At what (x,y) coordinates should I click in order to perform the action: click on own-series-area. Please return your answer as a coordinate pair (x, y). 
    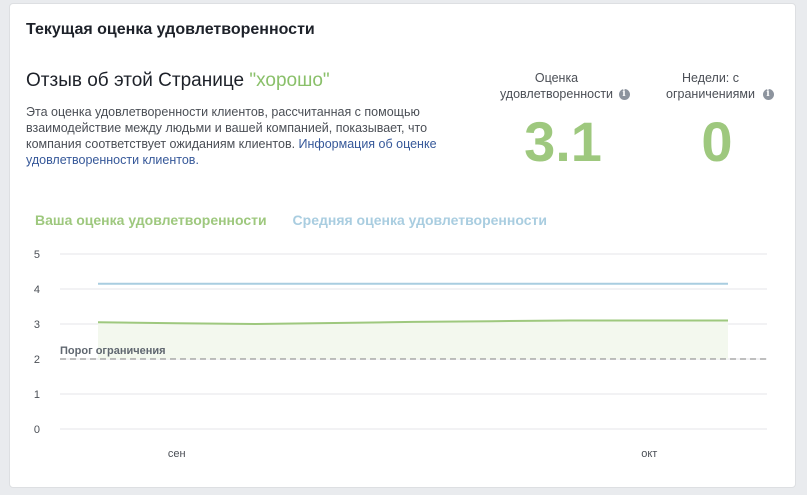
    Looking at the image, I should click on (413, 339).